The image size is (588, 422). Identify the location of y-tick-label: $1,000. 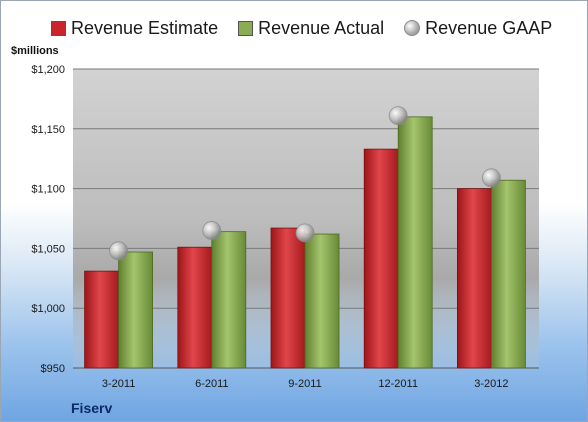
(48, 309).